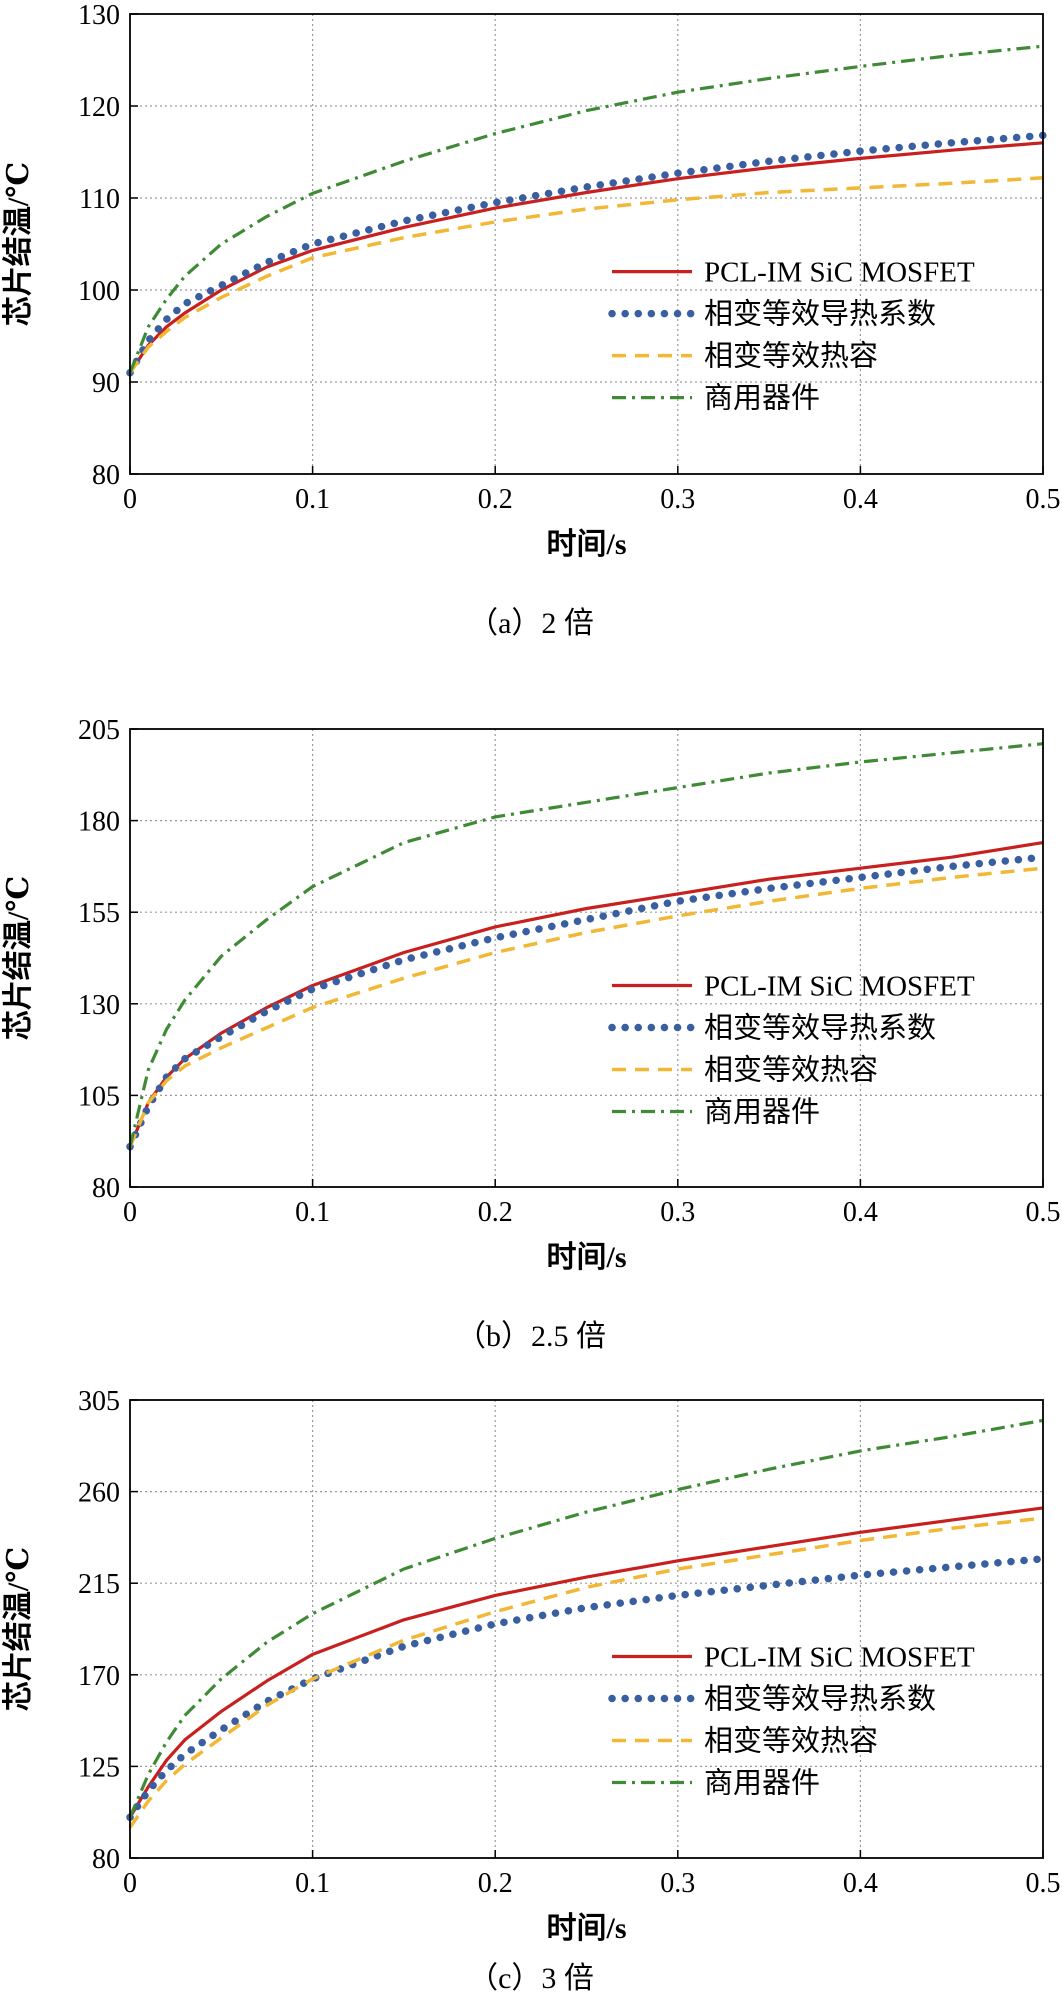 The width and height of the screenshot is (1062, 2007). Describe the element at coordinates (99, 1676) in the screenshot. I see `y-tick-label: 170` at that location.